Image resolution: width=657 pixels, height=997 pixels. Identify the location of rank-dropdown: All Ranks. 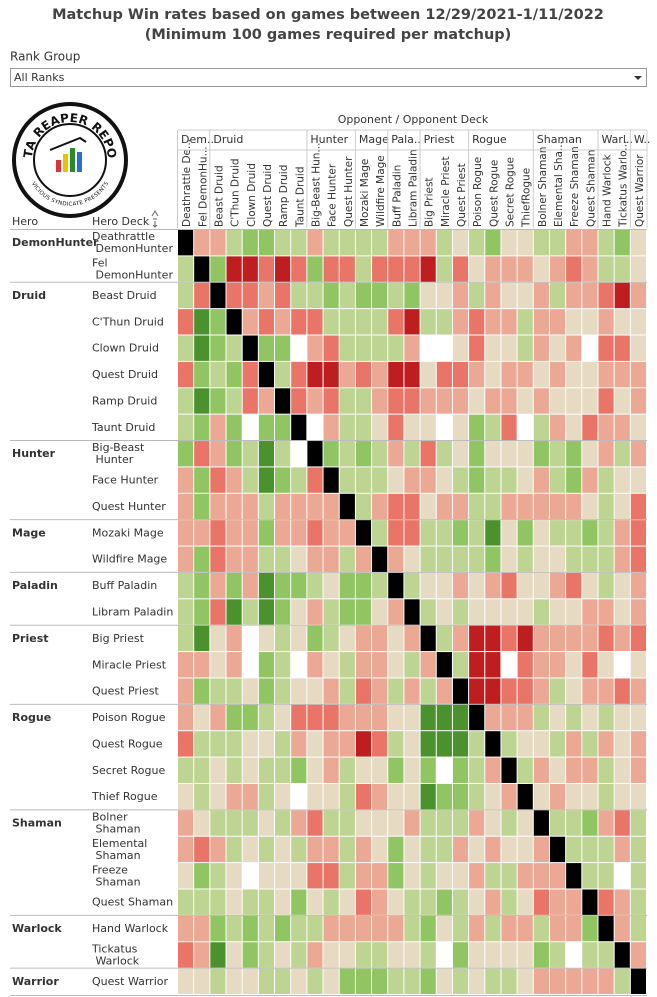
(328, 77).